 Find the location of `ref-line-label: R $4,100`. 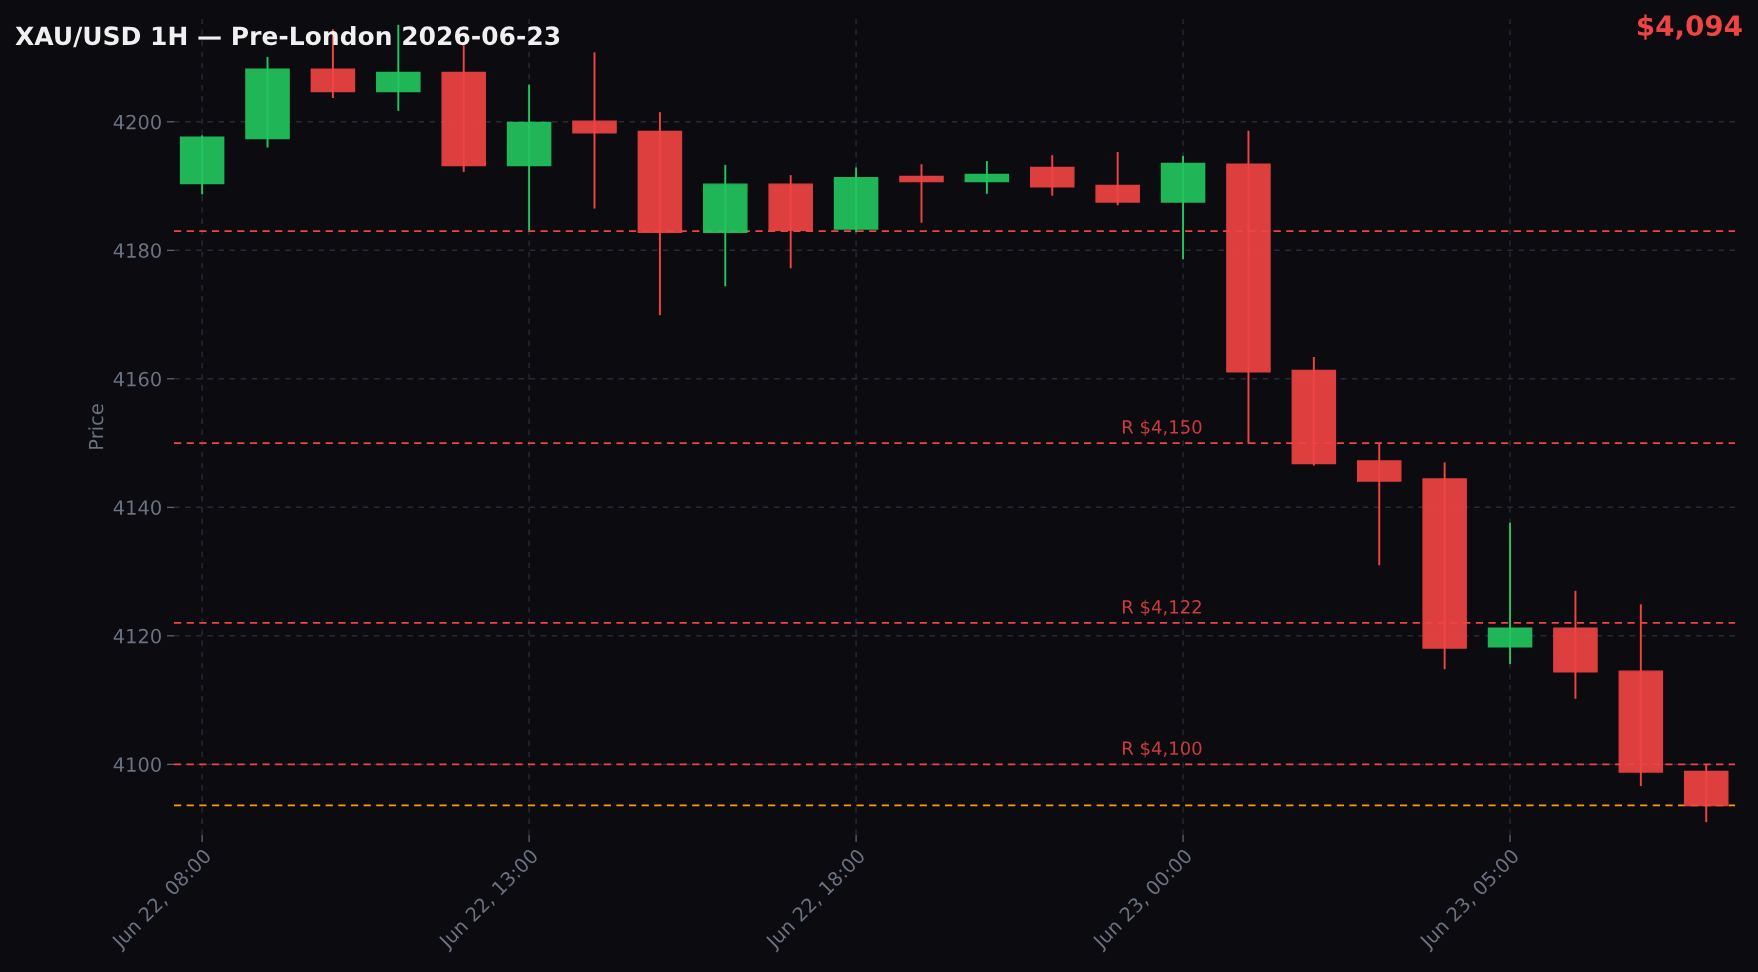

ref-line-label: R $4,100 is located at coordinates (1162, 749).